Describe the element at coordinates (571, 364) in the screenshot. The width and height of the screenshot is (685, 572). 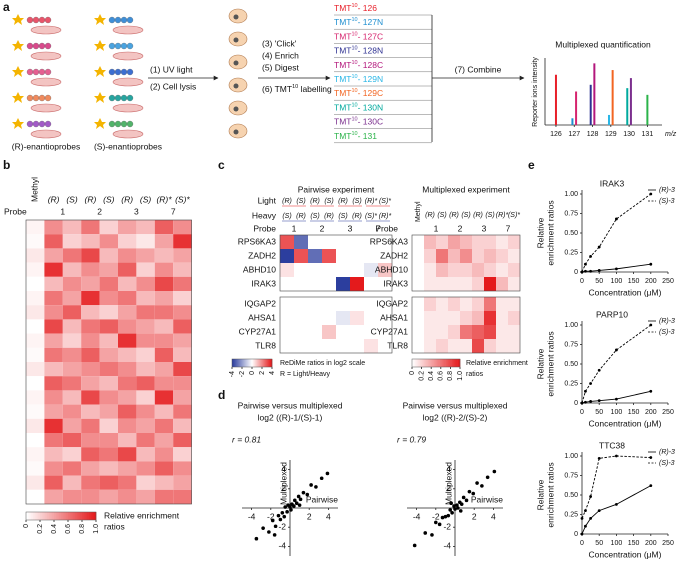
I see `y-tick-label: 0.50` at that location.